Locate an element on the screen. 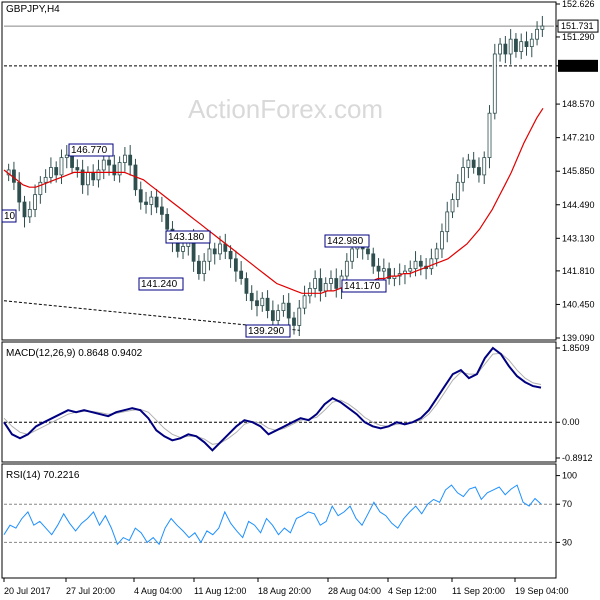 The width and height of the screenshot is (600, 600). annotation-label: 146.770 is located at coordinates (89, 150).